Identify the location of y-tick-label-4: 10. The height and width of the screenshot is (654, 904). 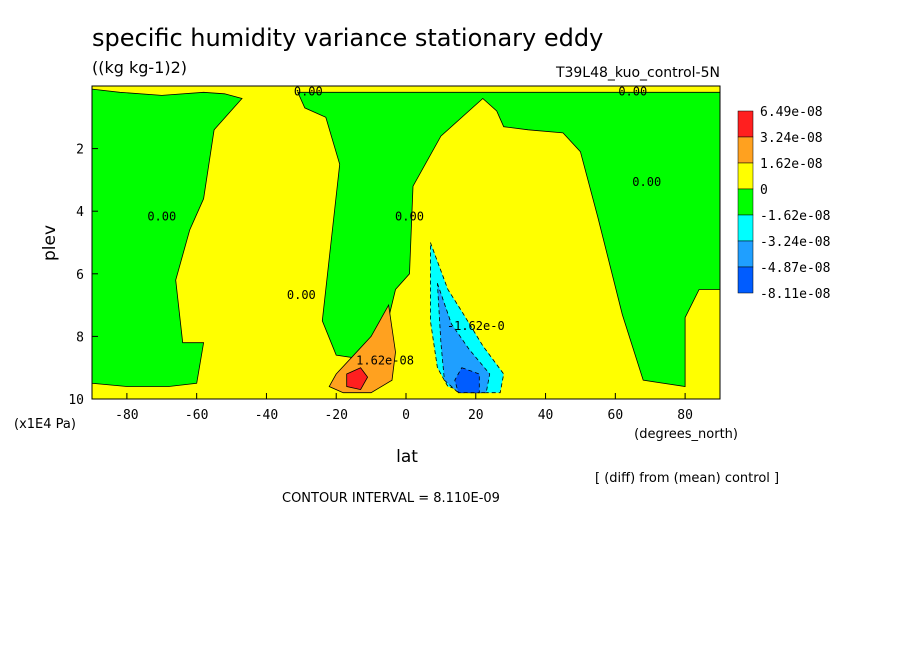
(76, 400).